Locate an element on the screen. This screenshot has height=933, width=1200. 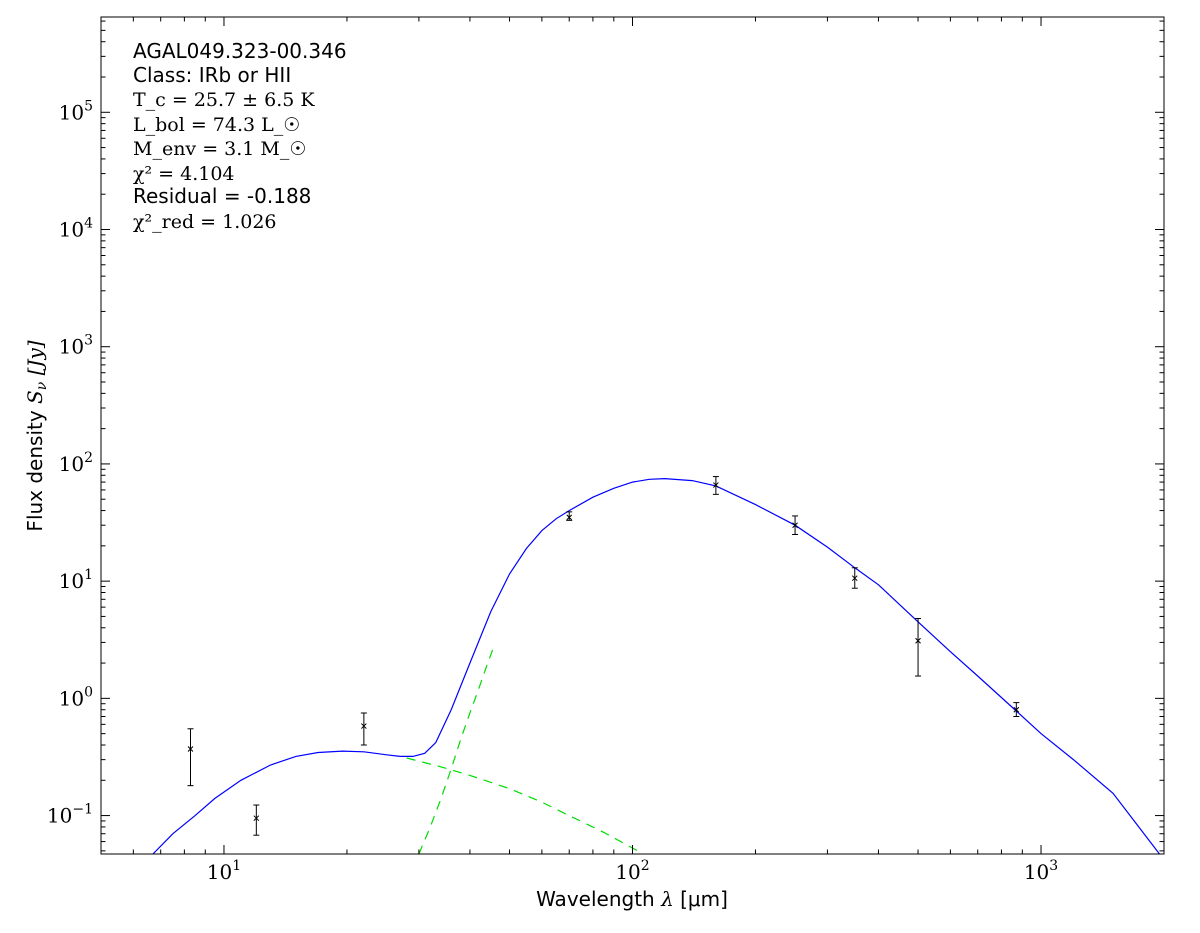
annotation-residual: Residual = -0.188 is located at coordinates (222, 196).